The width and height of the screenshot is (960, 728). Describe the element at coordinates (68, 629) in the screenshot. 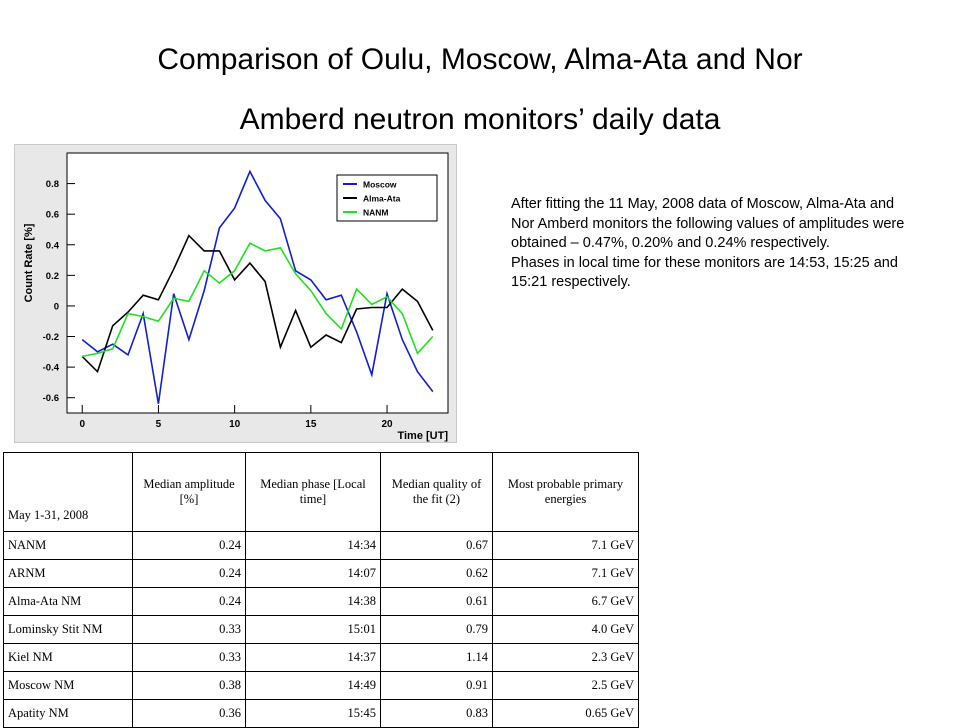

I see `cell-monitor: Lominsky Stit NM` at that location.